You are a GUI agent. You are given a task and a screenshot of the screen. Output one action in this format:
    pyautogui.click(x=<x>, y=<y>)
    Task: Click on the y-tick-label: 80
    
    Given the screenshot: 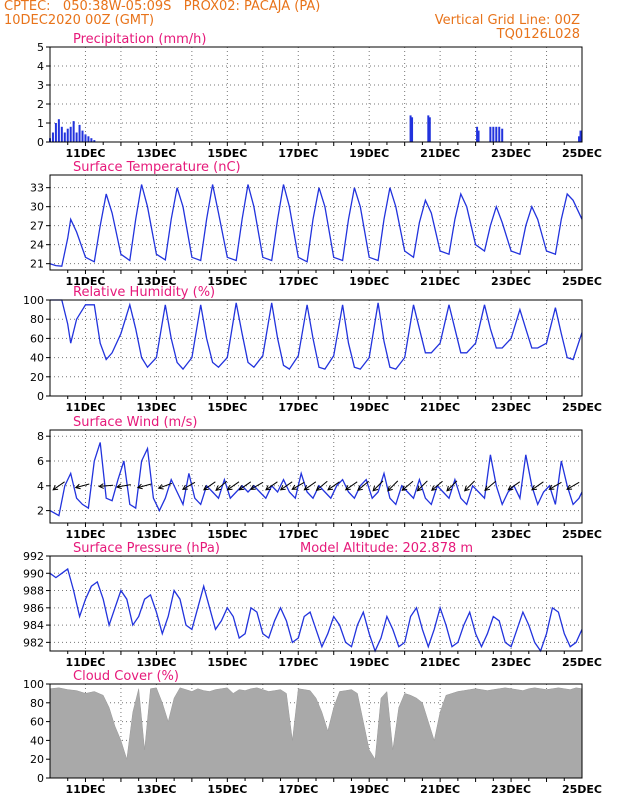 What is the action you would take?
    pyautogui.click(x=37, y=319)
    